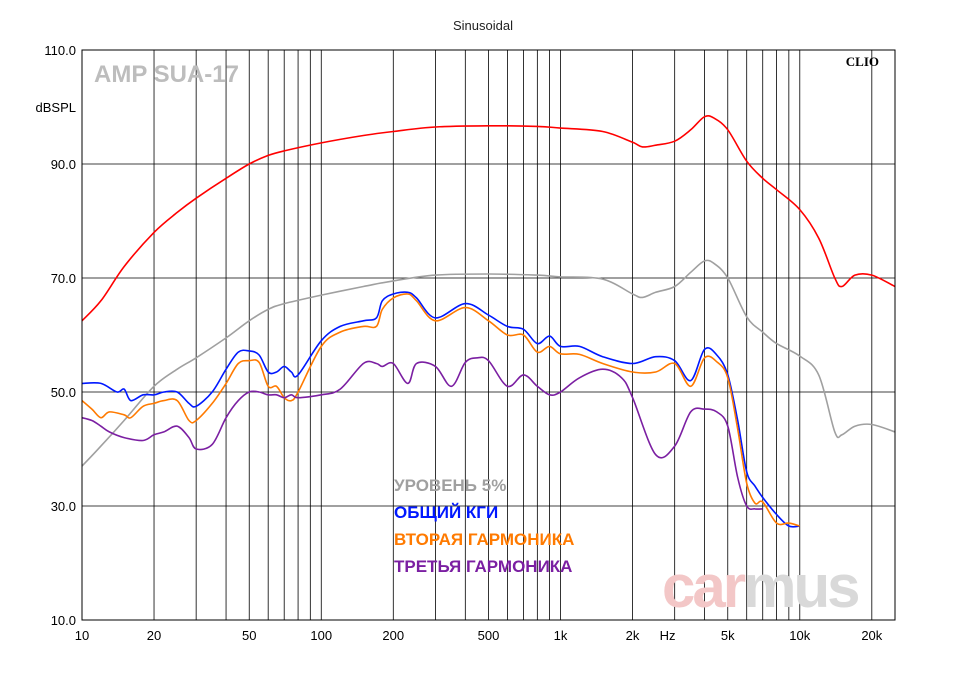  I want to click on y-axis-label: dBSPL, so click(56, 107).